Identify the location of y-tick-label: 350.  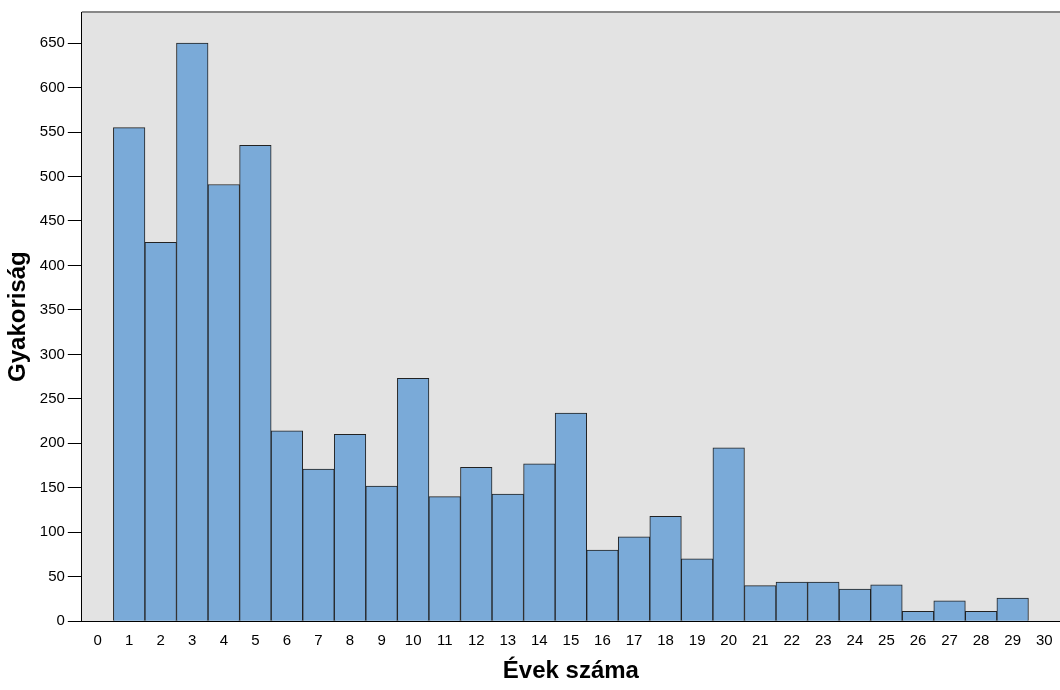
(52, 309).